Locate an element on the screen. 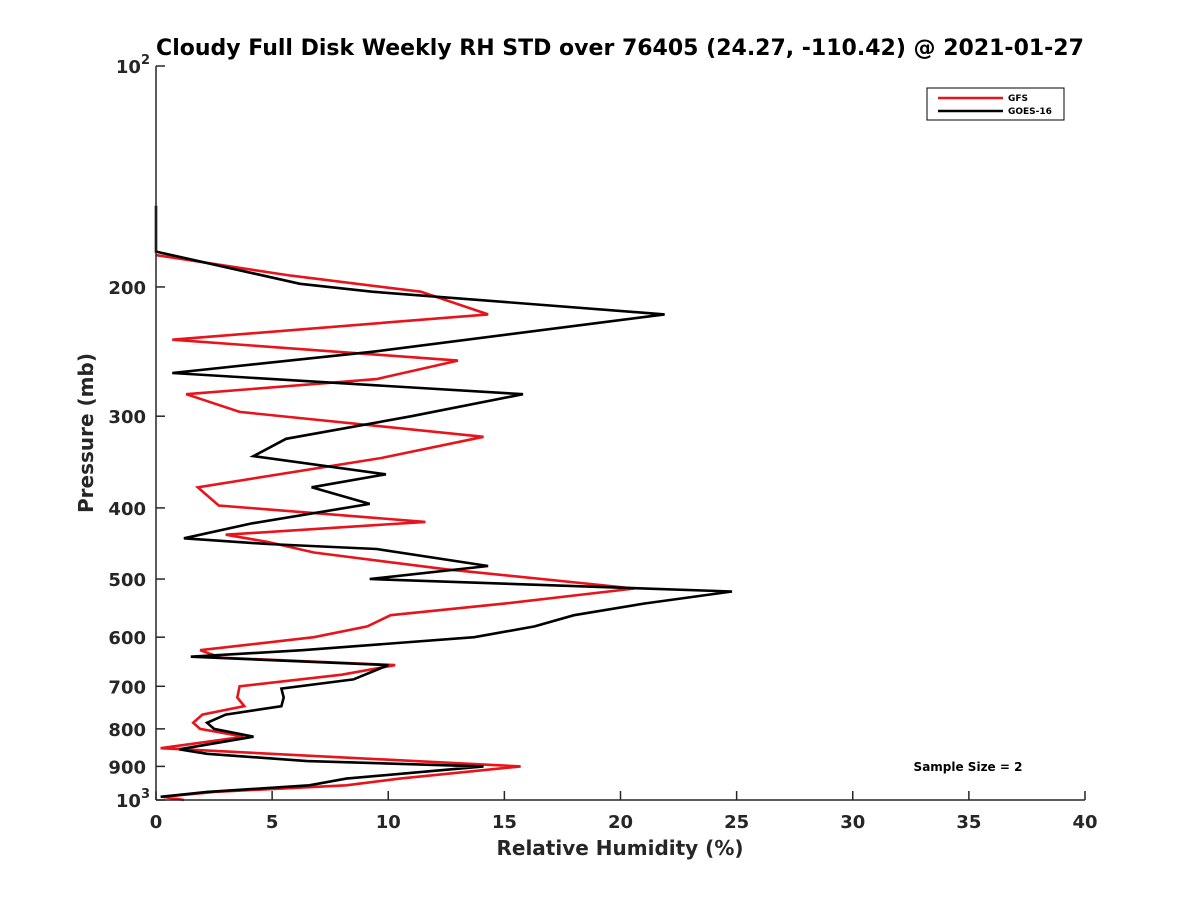  x-ticks: 0 5 10 15 20 25 30 35 40 is located at coordinates (624, 812).